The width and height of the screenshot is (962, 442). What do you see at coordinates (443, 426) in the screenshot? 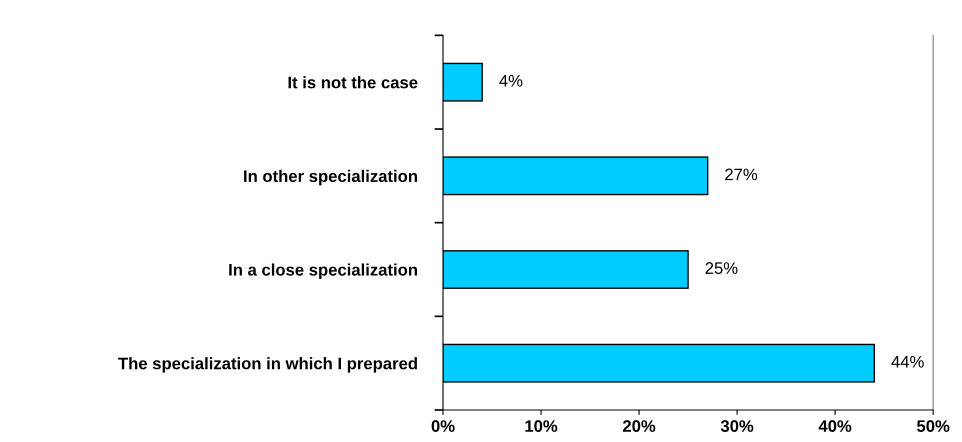
I see `x-tick-label: 0%` at bounding box center [443, 426].